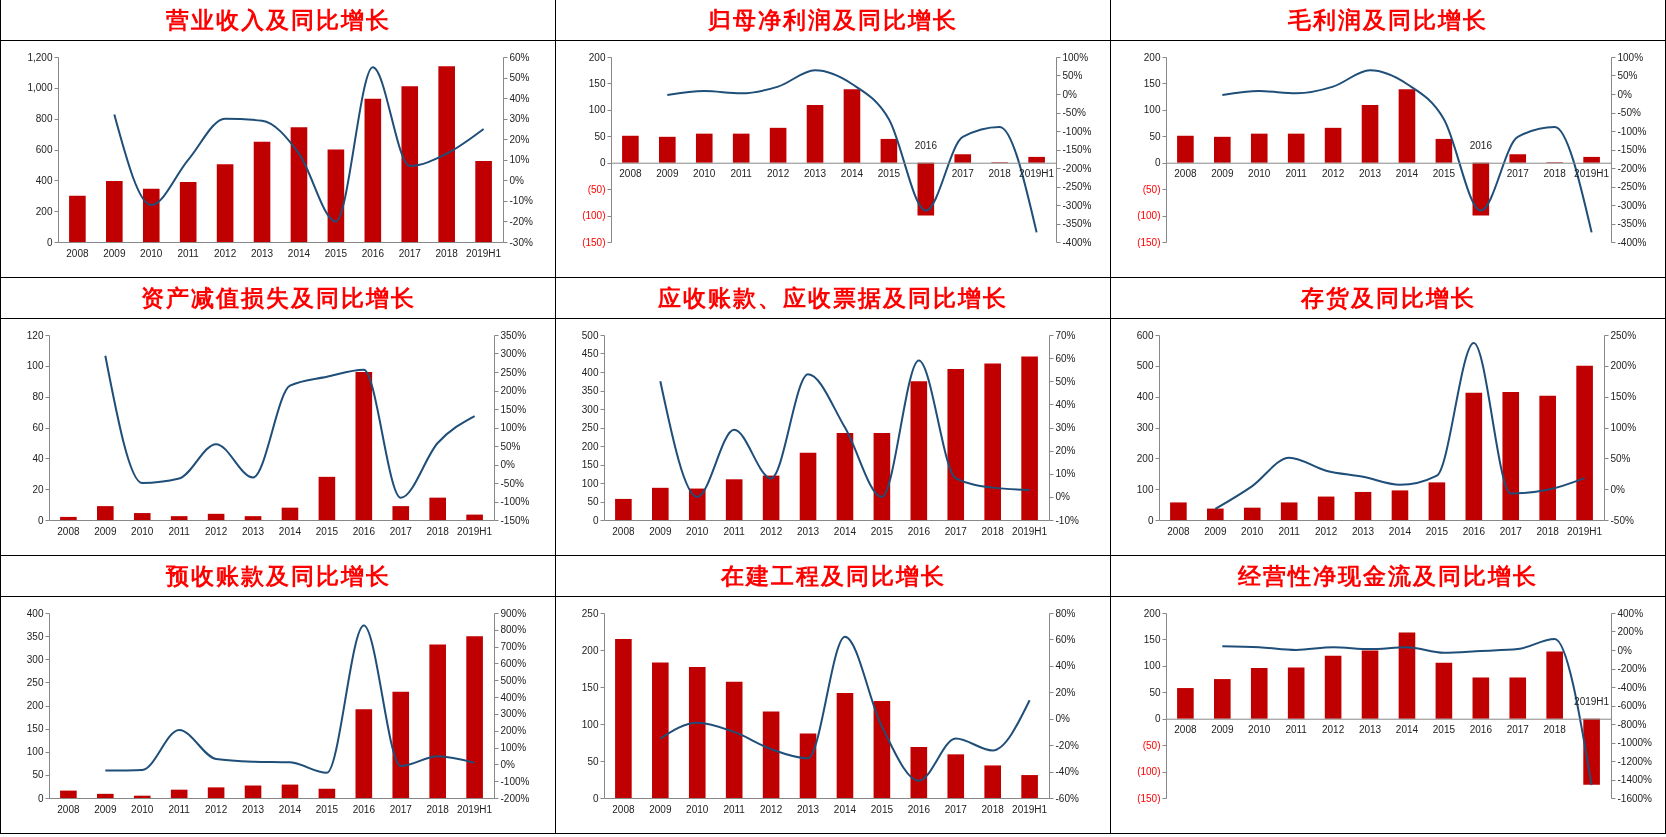 Image resolution: width=1666 pixels, height=837 pixels. I want to click on y2-tick-label: 70%, so click(1065, 335).